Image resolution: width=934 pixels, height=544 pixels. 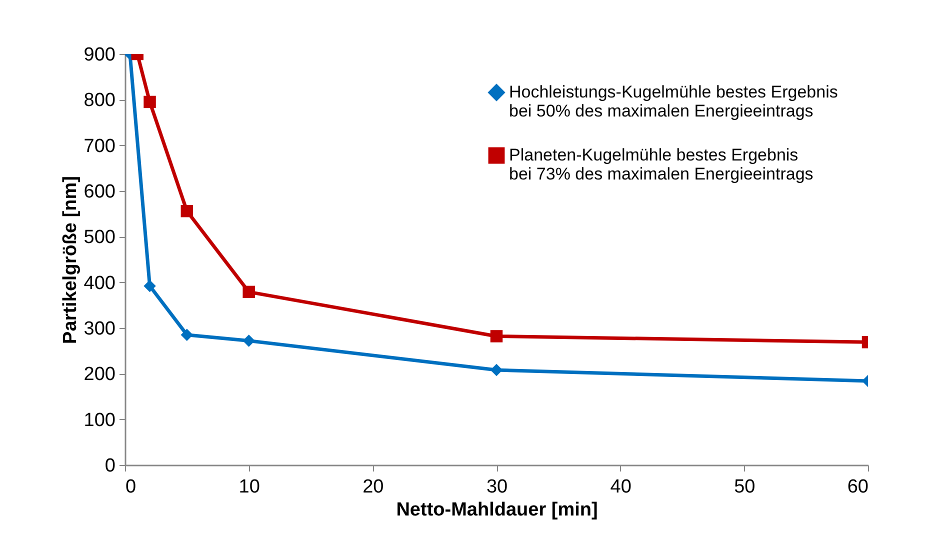 What do you see at coordinates (621, 487) in the screenshot?
I see `x-tick-label: 40` at bounding box center [621, 487].